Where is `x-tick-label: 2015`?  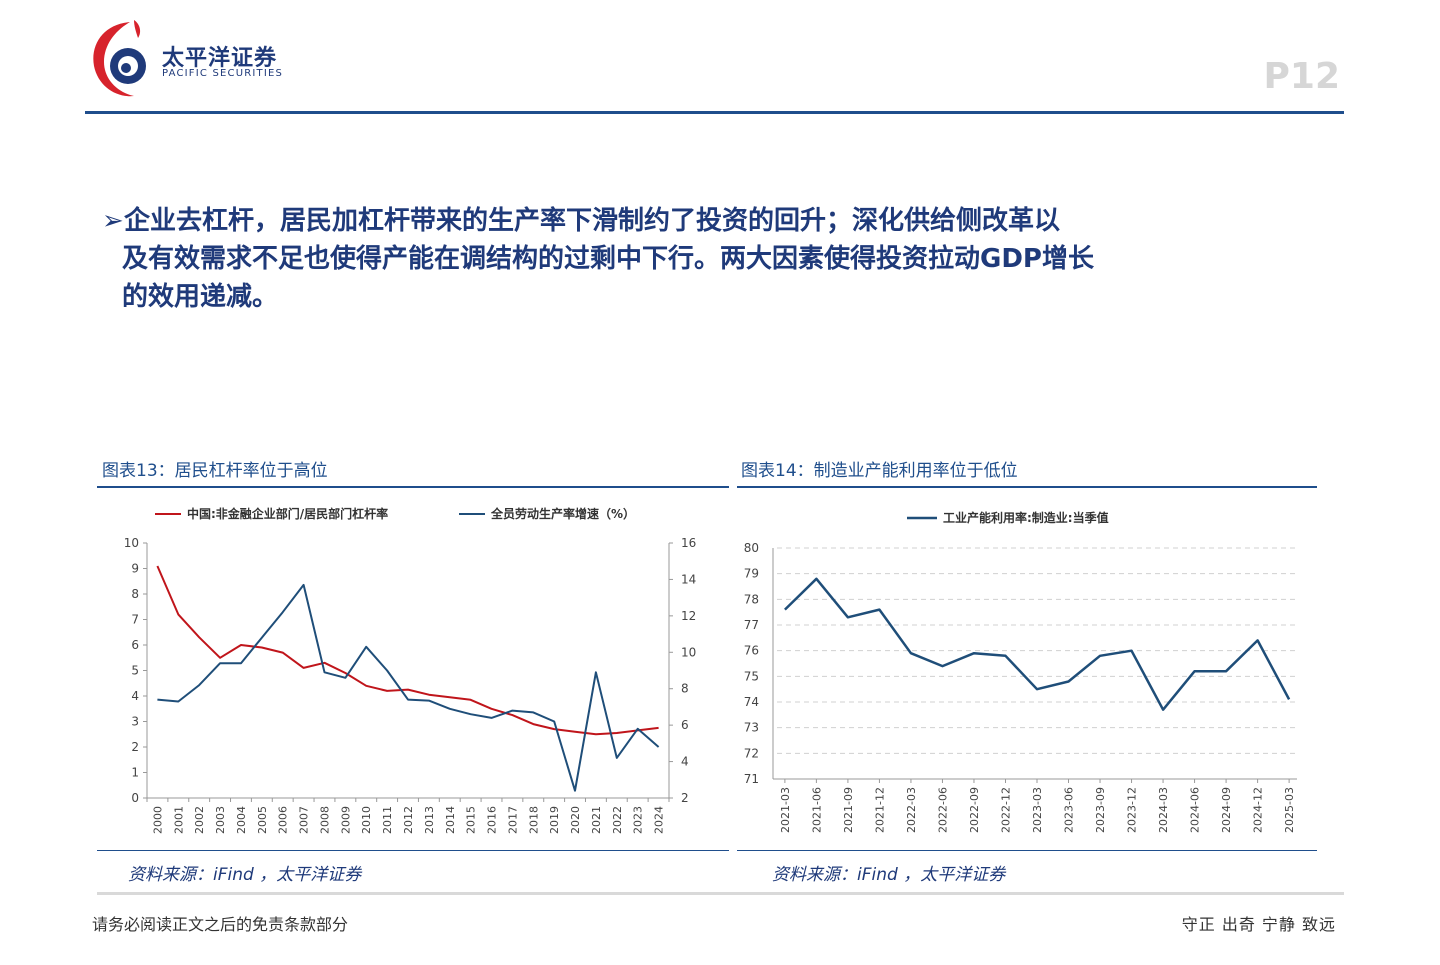 x-tick-label: 2015 is located at coordinates (471, 820).